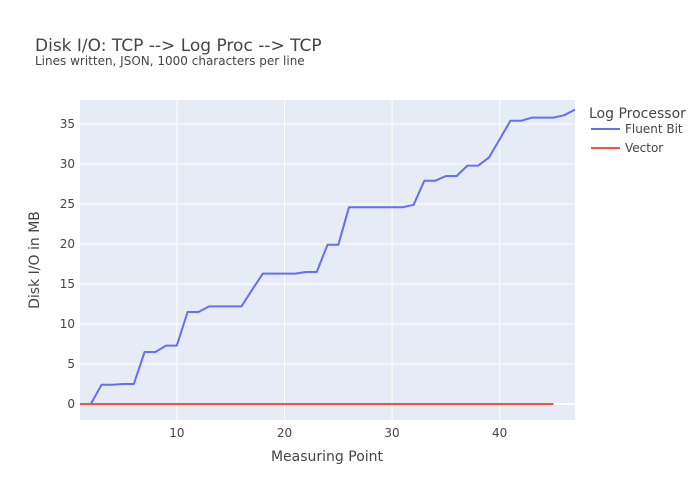 The width and height of the screenshot is (700, 500). Describe the element at coordinates (71, 404) in the screenshot. I see `y-tick-label: 0` at that location.